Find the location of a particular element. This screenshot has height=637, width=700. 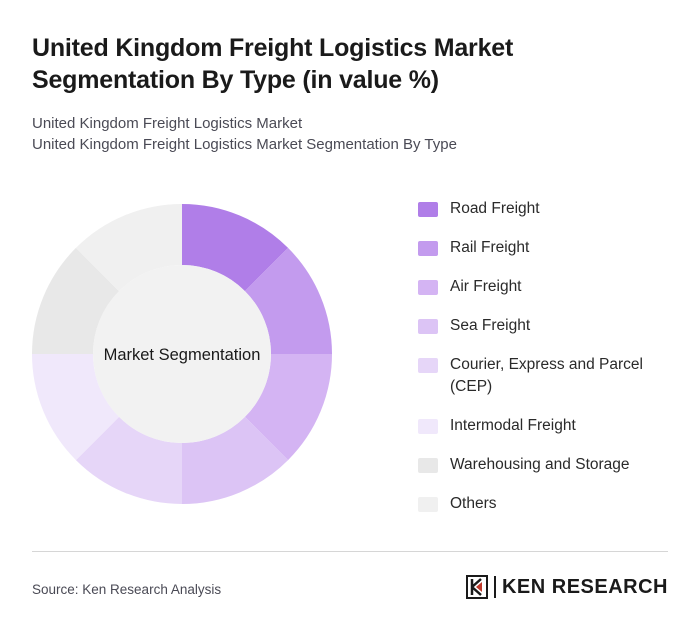

legend-item: Rail Freight is located at coordinates (543, 248).